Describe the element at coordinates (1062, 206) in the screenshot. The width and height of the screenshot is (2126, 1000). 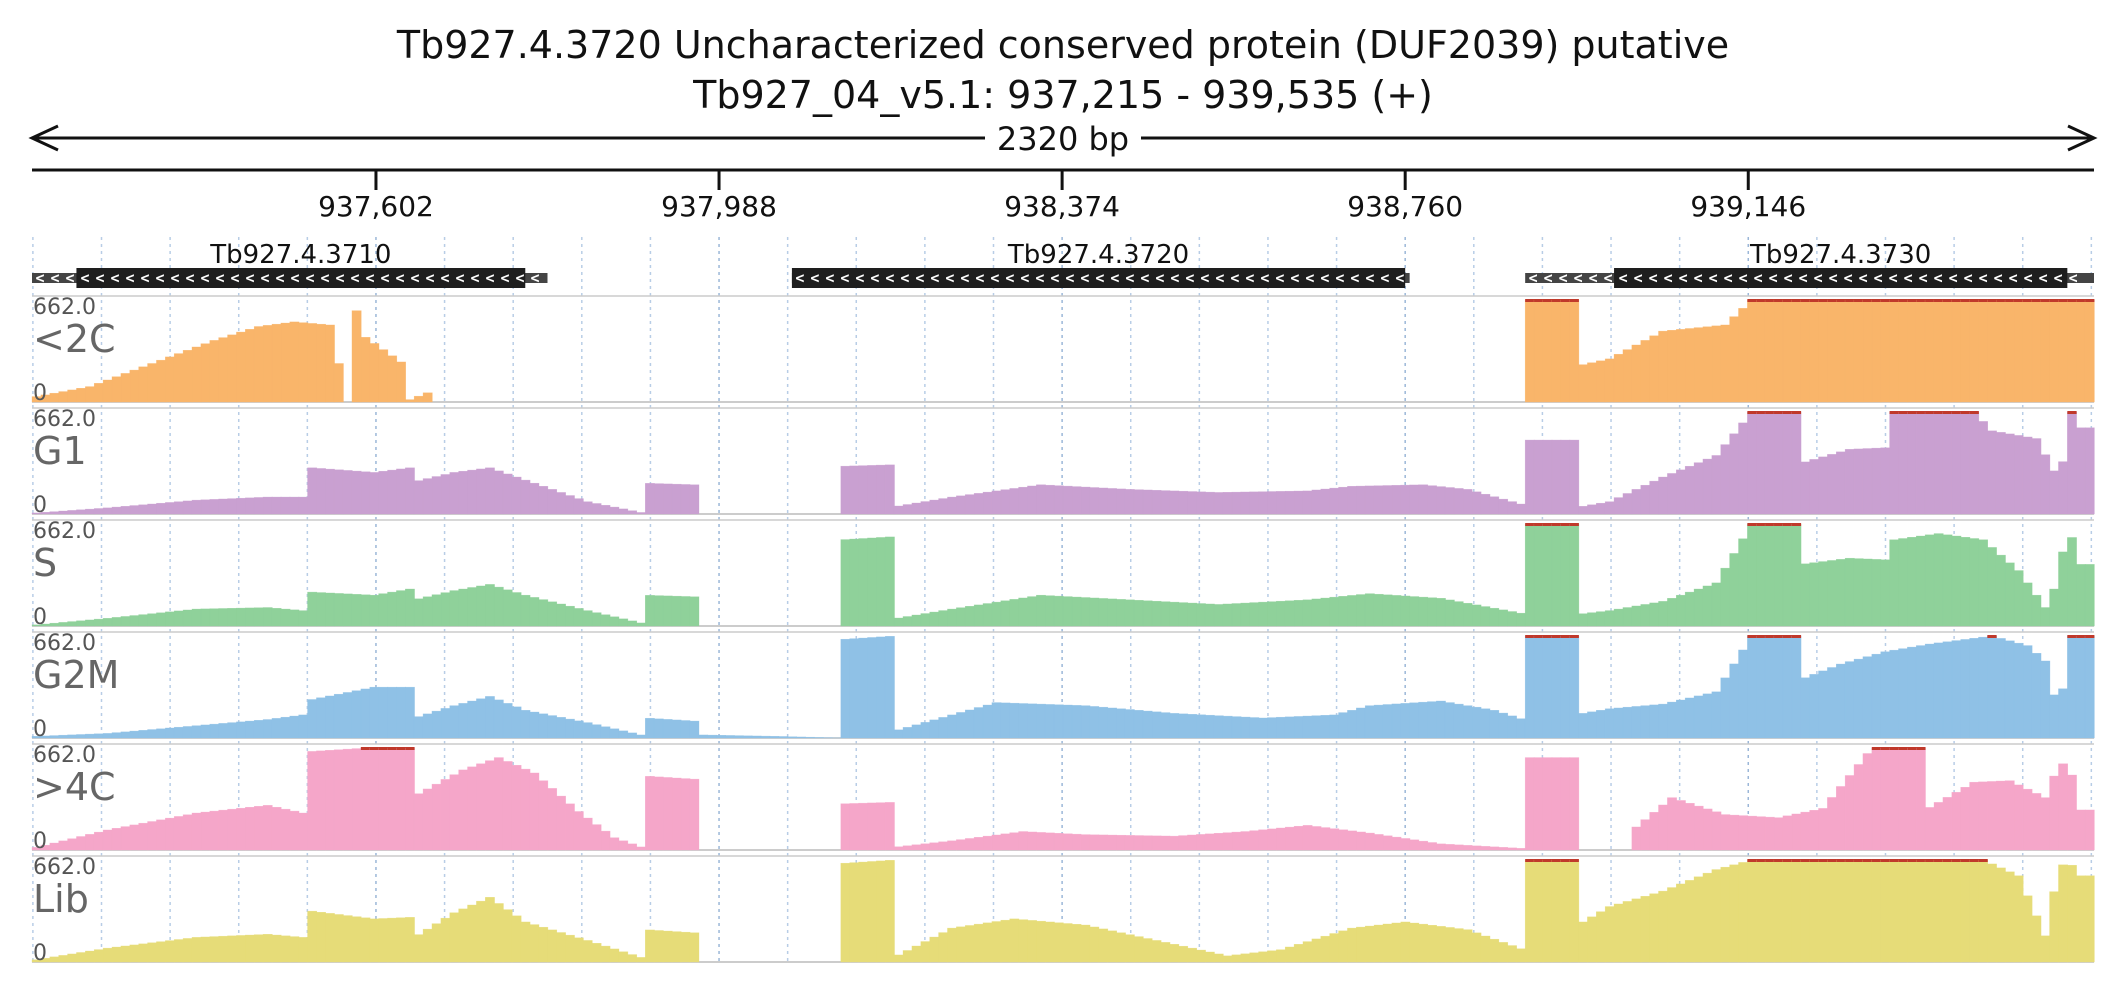
I see `ruler-tick-label: 938,374` at that location.